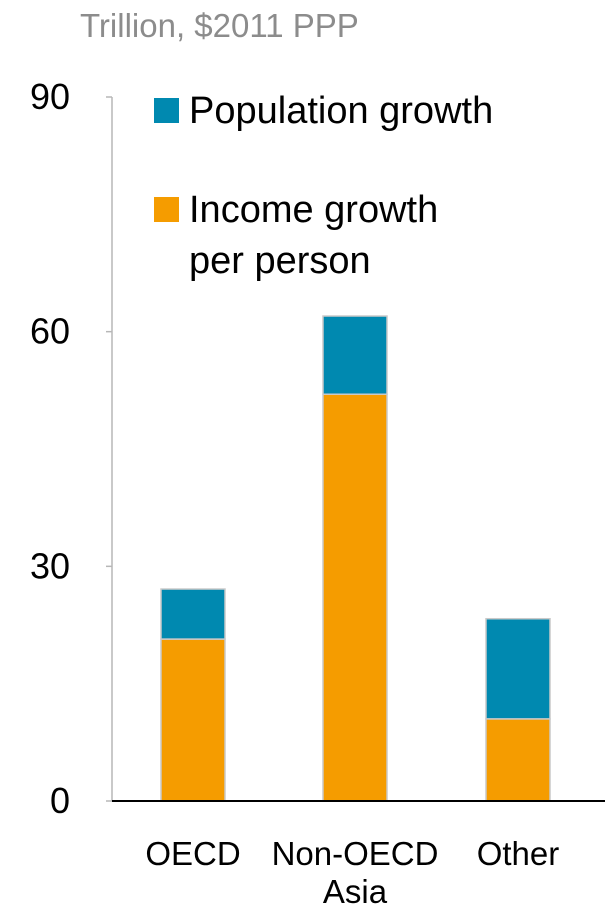 This screenshot has width=605, height=909. What do you see at coordinates (71, 448) in the screenshot?
I see `y-tick-layer: 0 30 60 90` at bounding box center [71, 448].